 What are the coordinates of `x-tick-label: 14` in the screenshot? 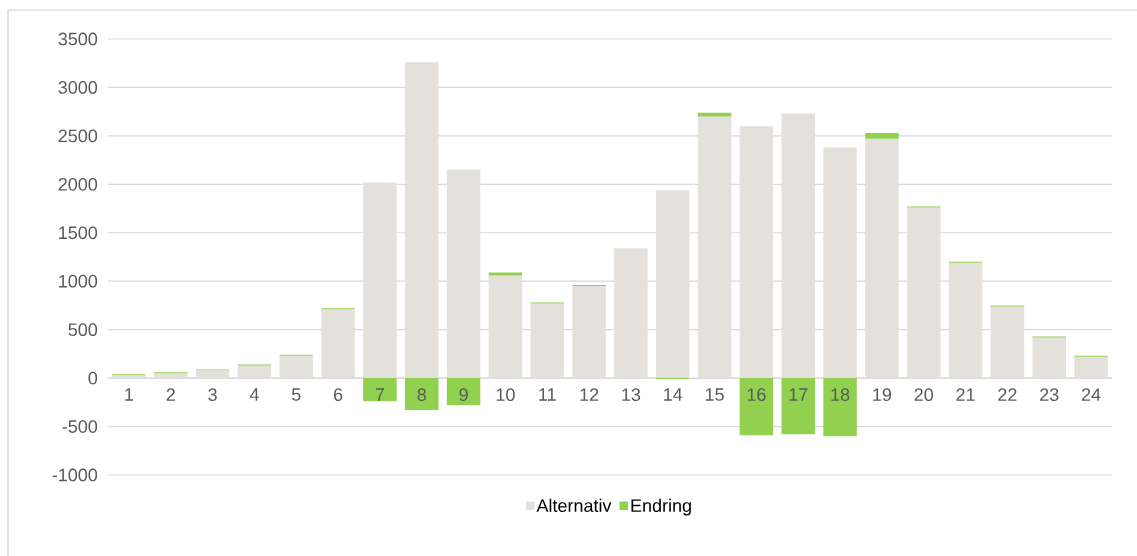 It's located at (673, 394).